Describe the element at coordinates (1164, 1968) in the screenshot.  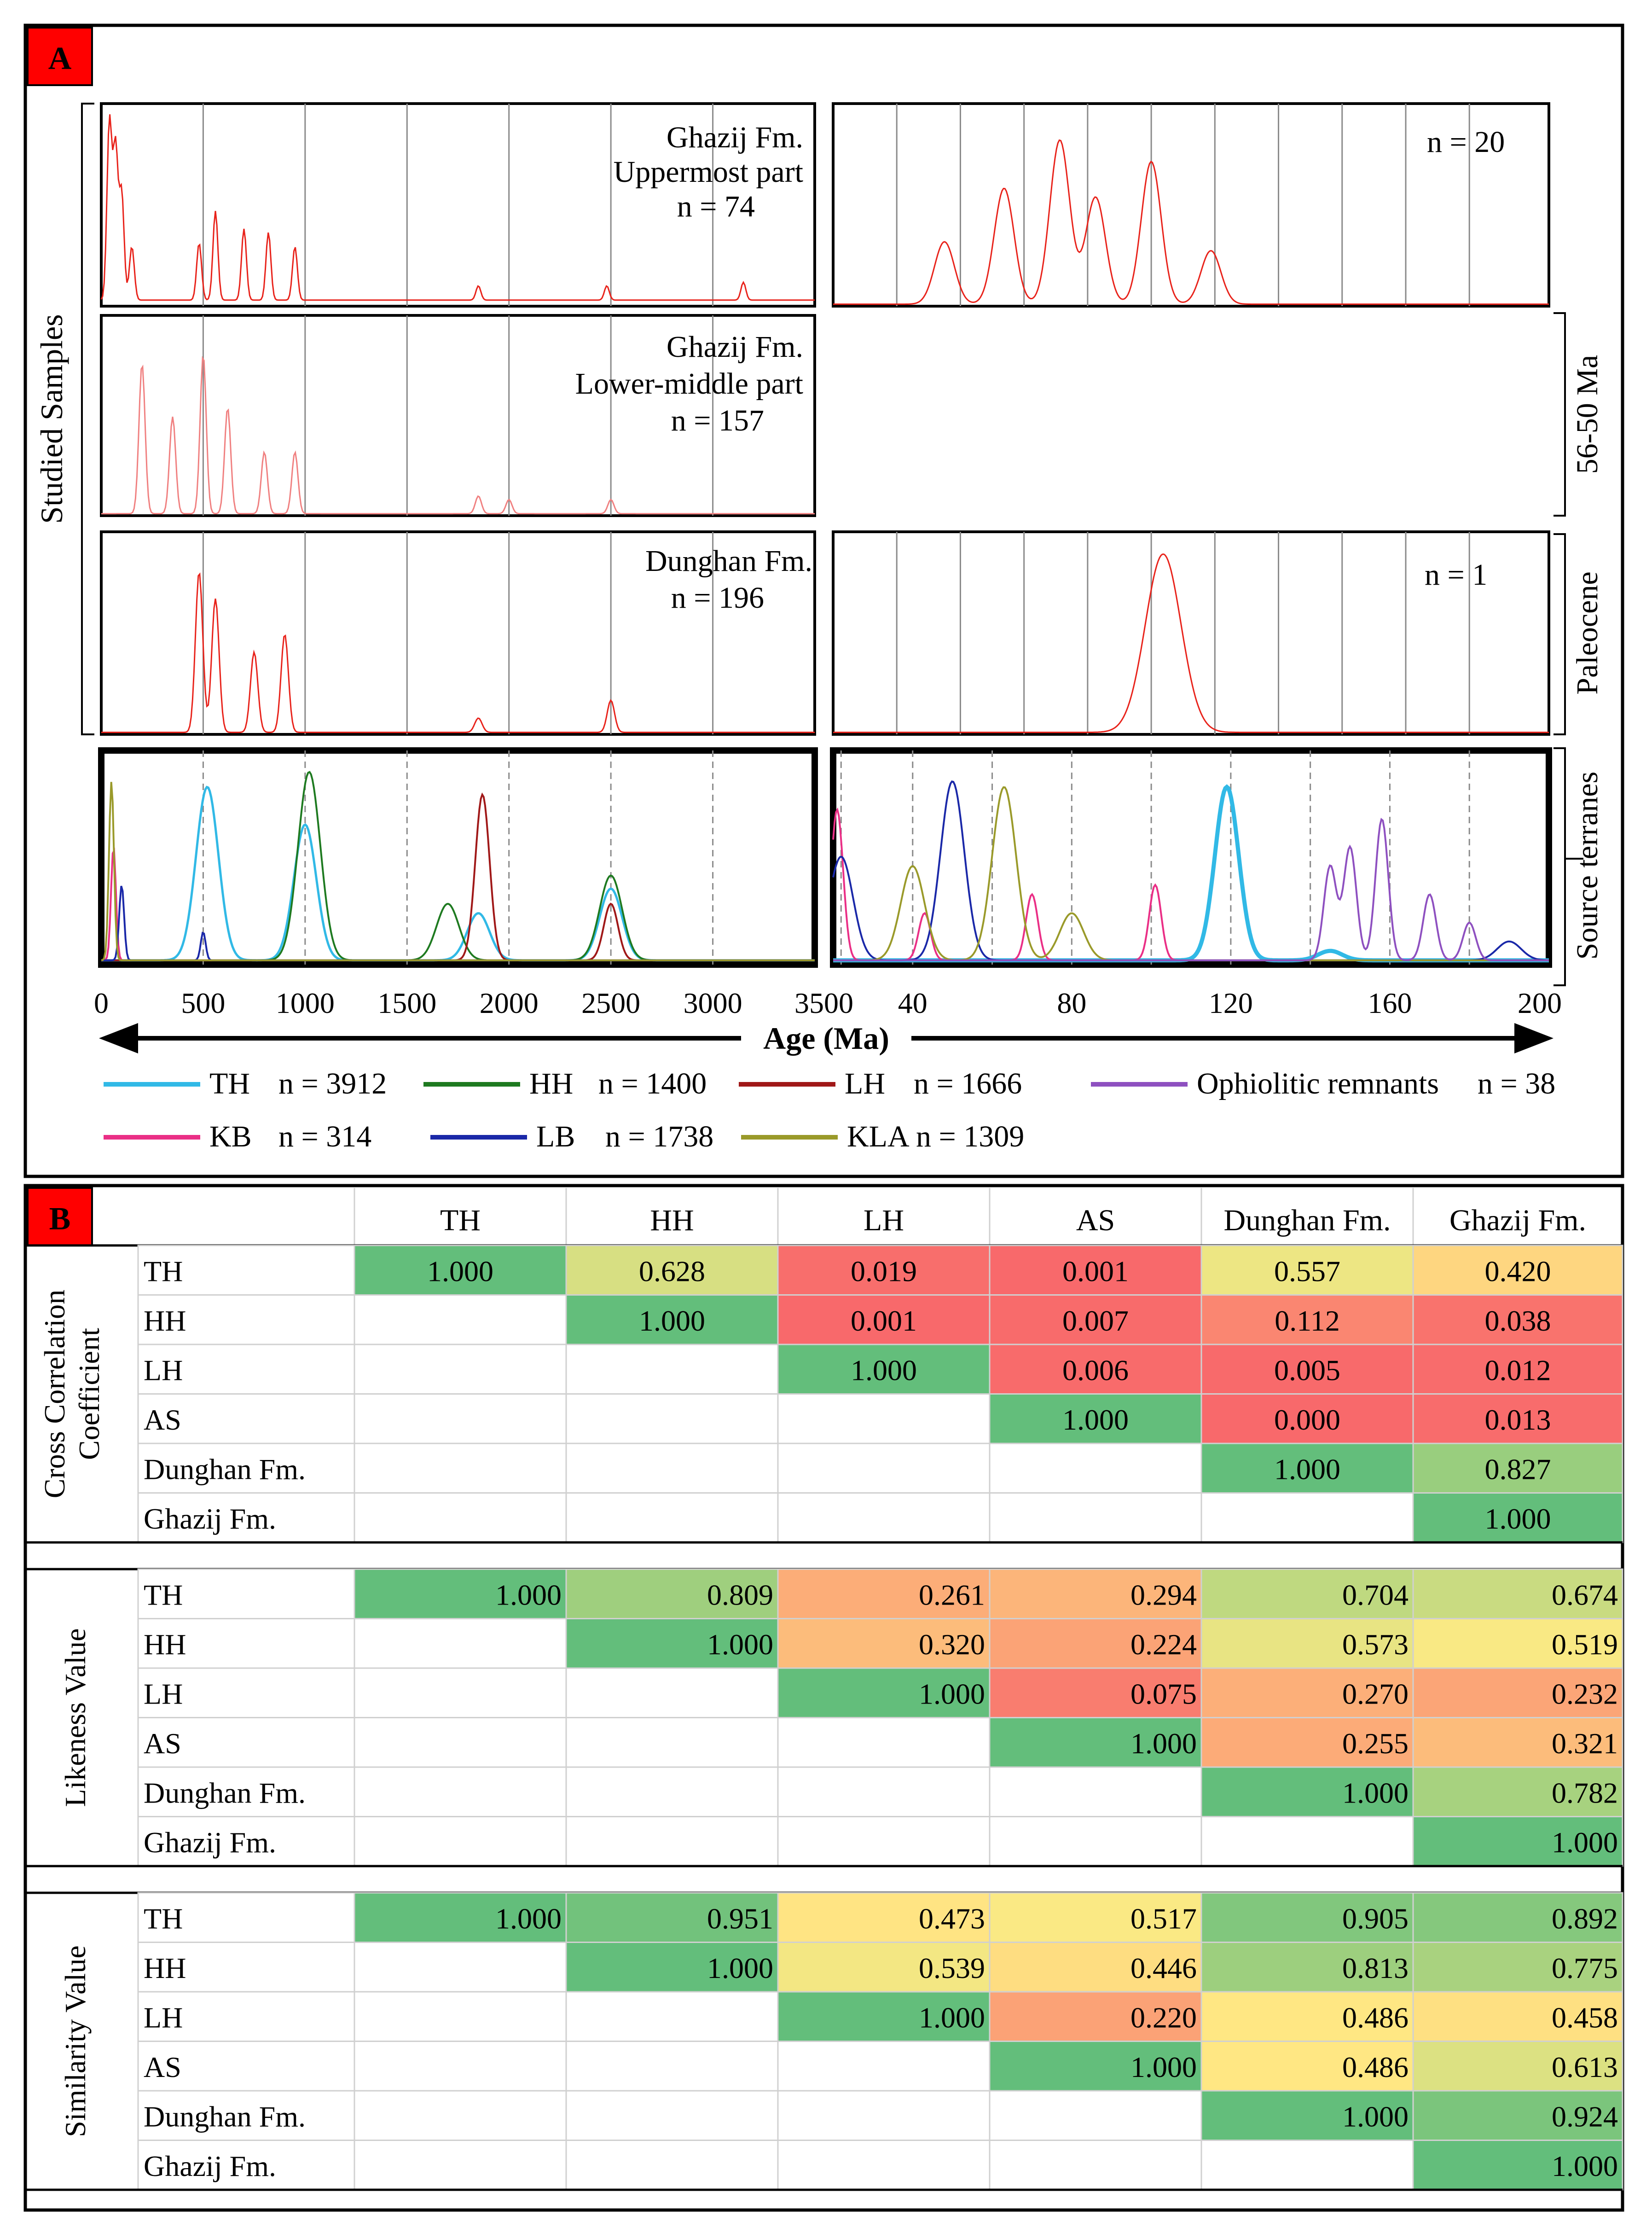
I see `matrix-value: 0.446` at that location.